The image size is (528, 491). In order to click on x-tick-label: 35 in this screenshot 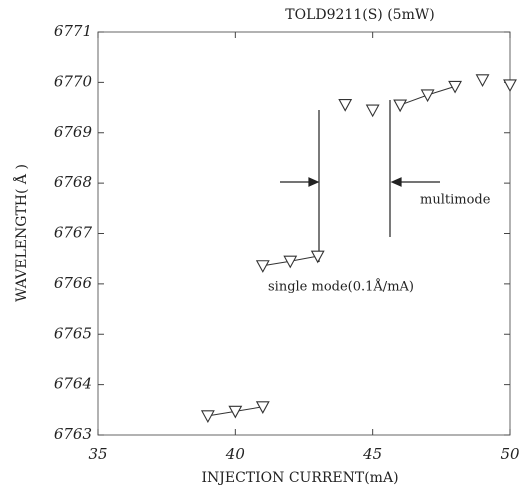, I will do `click(97, 454)`.